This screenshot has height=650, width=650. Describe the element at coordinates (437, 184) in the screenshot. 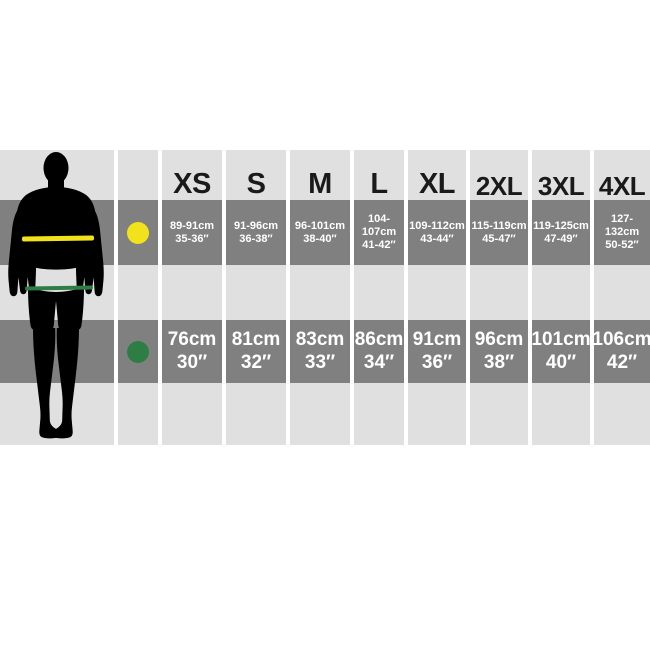

I see `size-header-label: XL` at that location.